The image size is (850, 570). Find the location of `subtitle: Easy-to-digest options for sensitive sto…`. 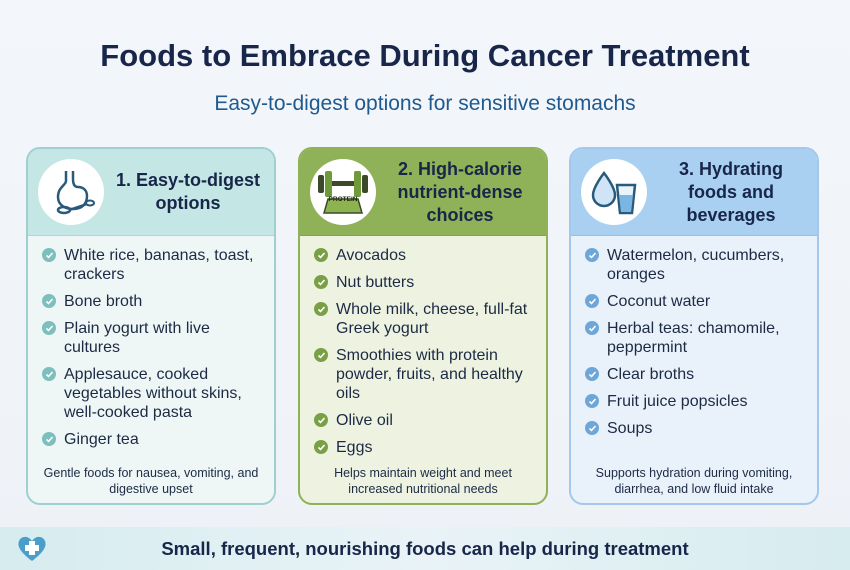

subtitle: Easy-to-digest options for sensitive sto… is located at coordinates (425, 103).